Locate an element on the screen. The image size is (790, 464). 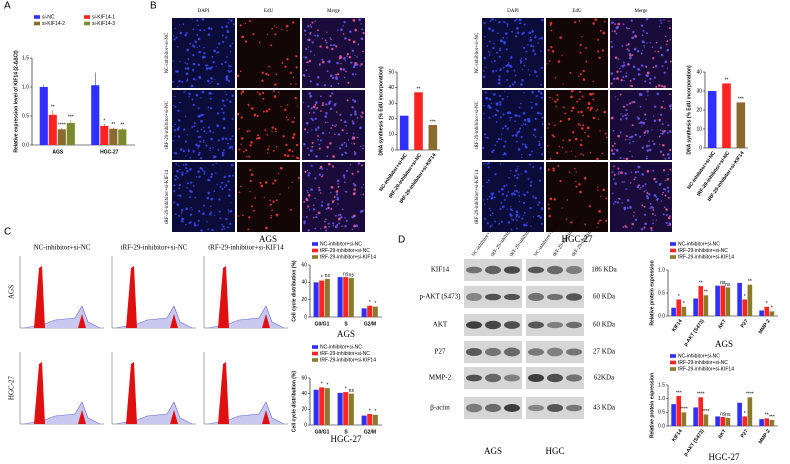
g2-peak is located at coordinates (82, 417).